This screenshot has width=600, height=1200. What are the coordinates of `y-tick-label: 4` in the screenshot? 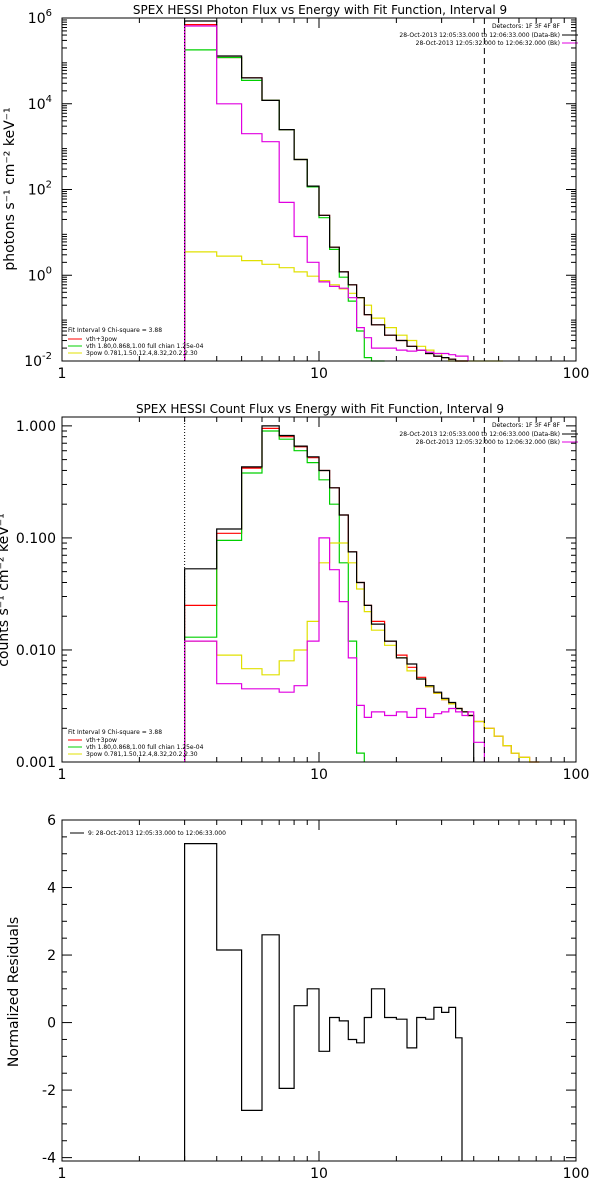 It's located at (51, 889).